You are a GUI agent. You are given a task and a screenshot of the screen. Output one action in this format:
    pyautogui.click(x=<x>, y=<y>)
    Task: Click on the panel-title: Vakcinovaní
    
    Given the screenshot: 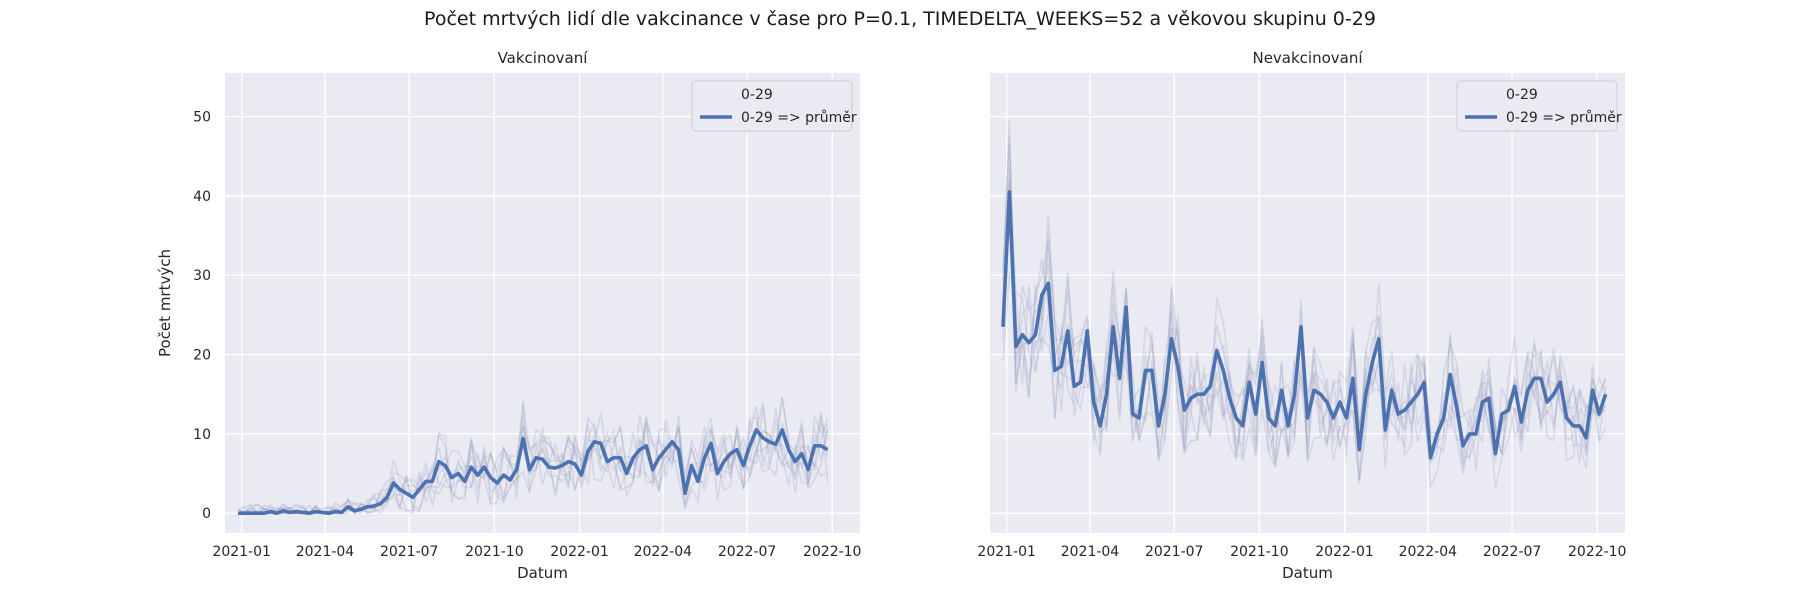 What is the action you would take?
    pyautogui.click(x=543, y=58)
    